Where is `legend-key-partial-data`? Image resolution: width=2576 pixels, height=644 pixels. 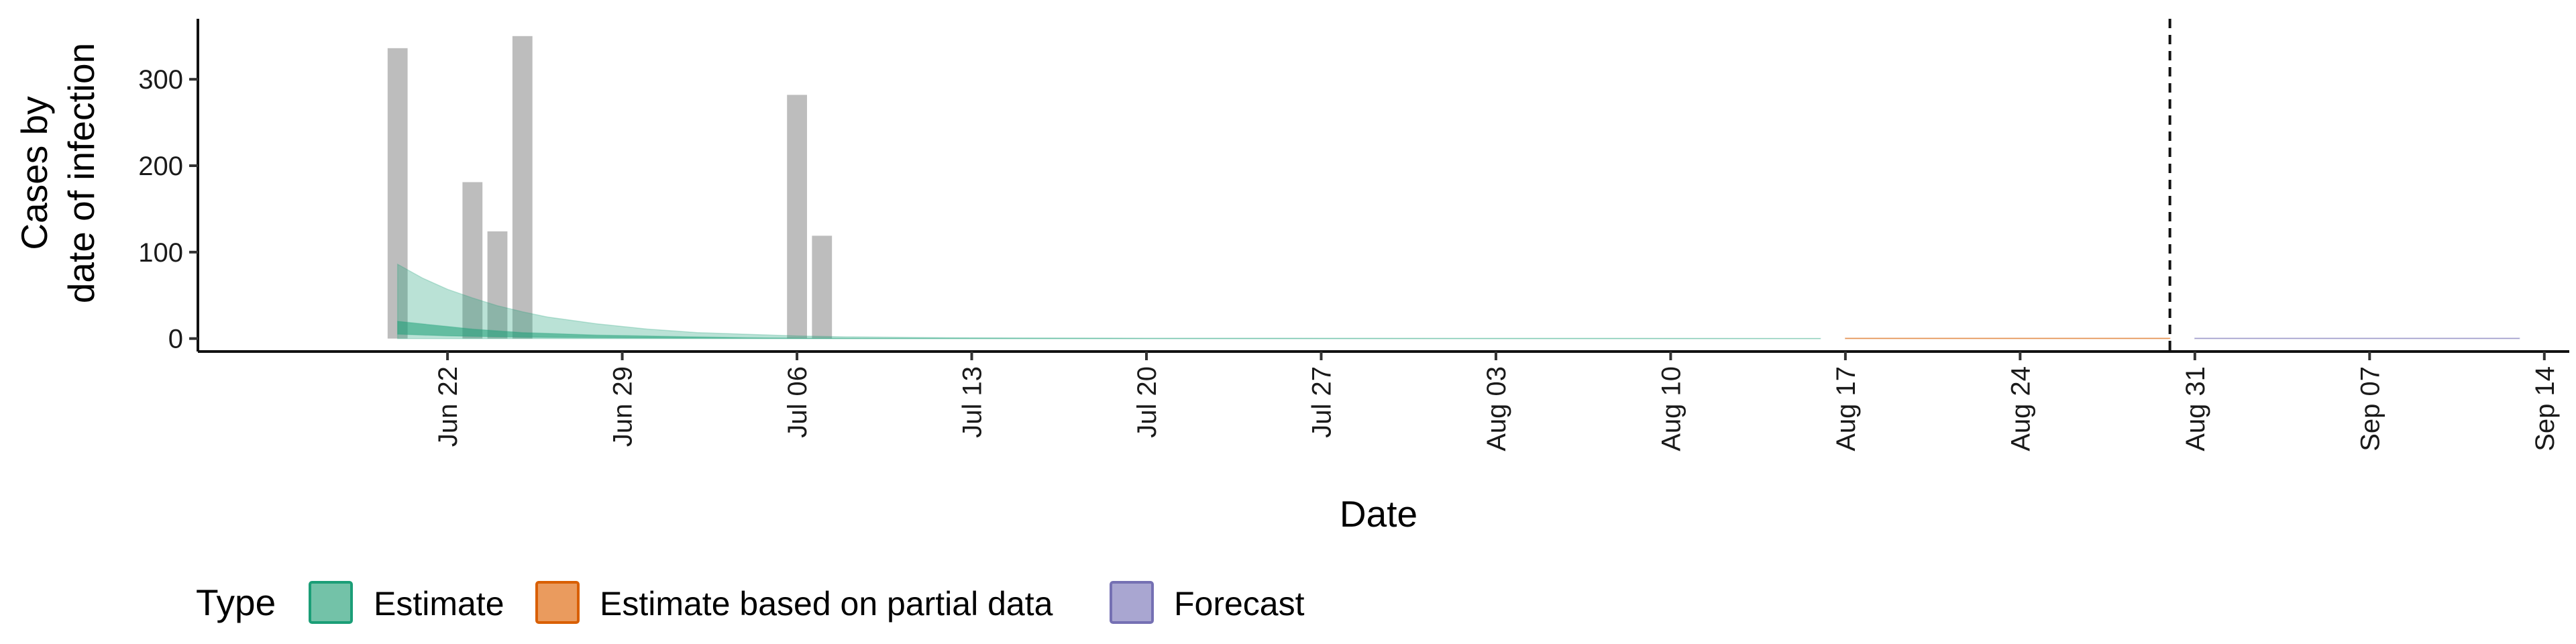
legend-key-partial-data is located at coordinates (557, 602).